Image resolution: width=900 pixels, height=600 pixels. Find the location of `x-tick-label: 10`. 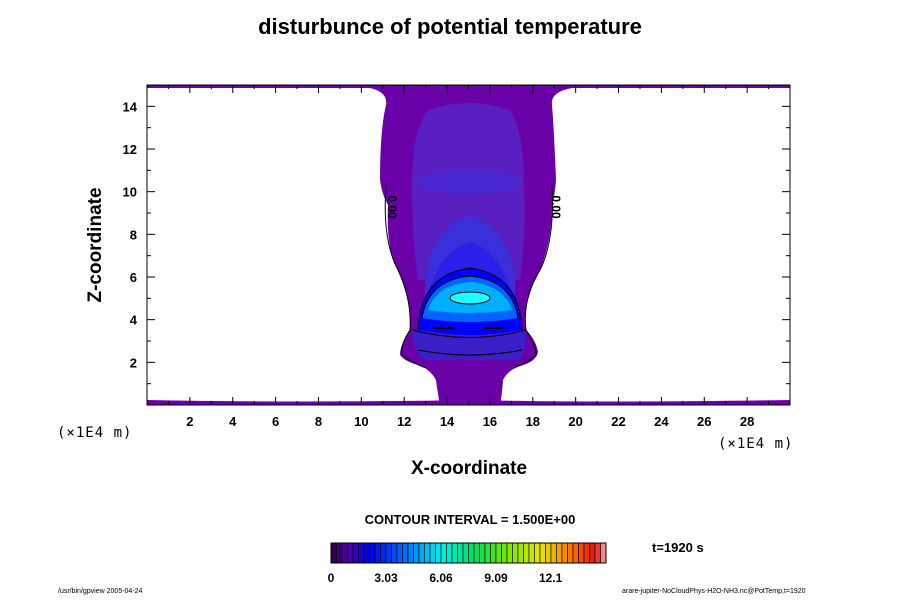

x-tick-label: 10 is located at coordinates (361, 421).